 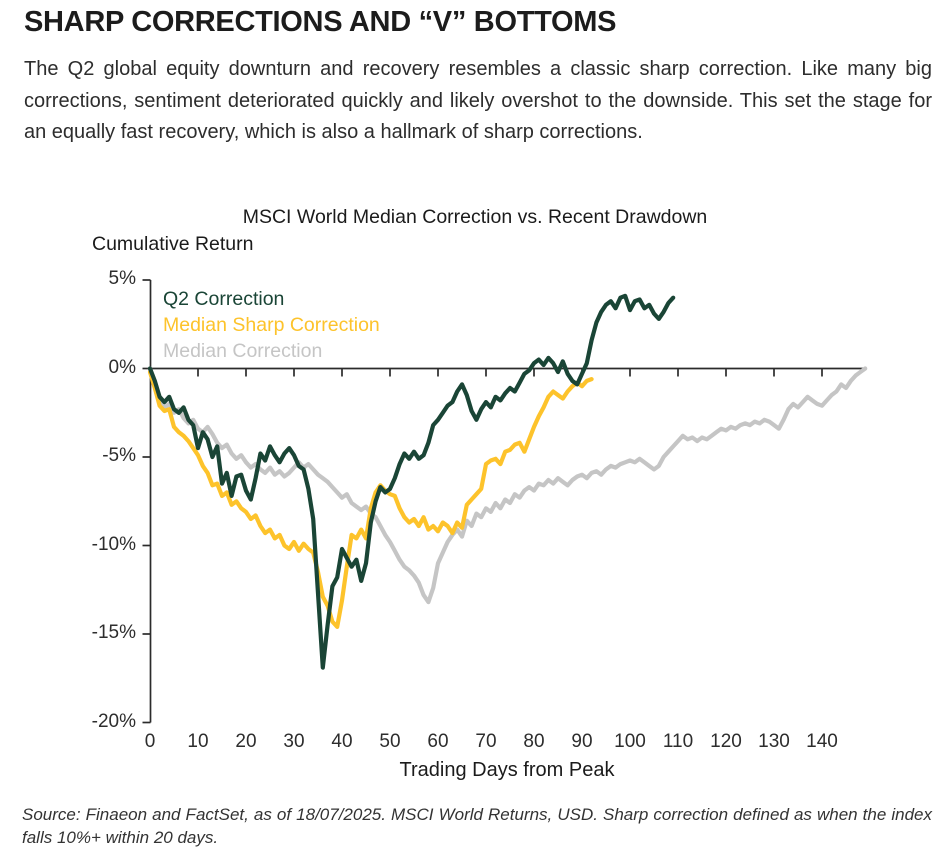 What do you see at coordinates (507, 770) in the screenshot?
I see `x-axis-title: Trading Days from Peak` at bounding box center [507, 770].